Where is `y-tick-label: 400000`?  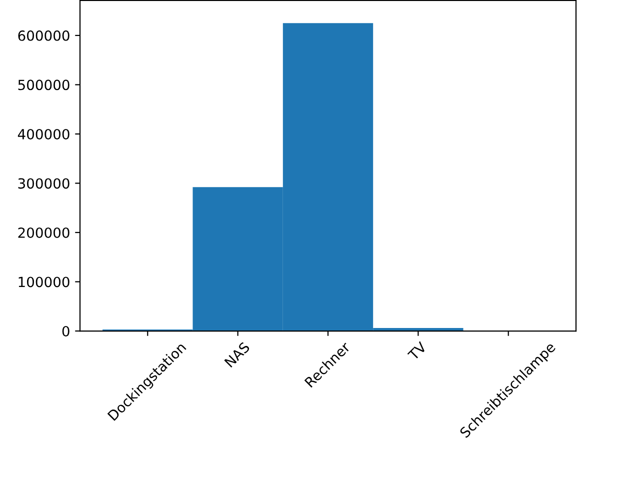
y-tick-label: 400000 is located at coordinates (44, 134).